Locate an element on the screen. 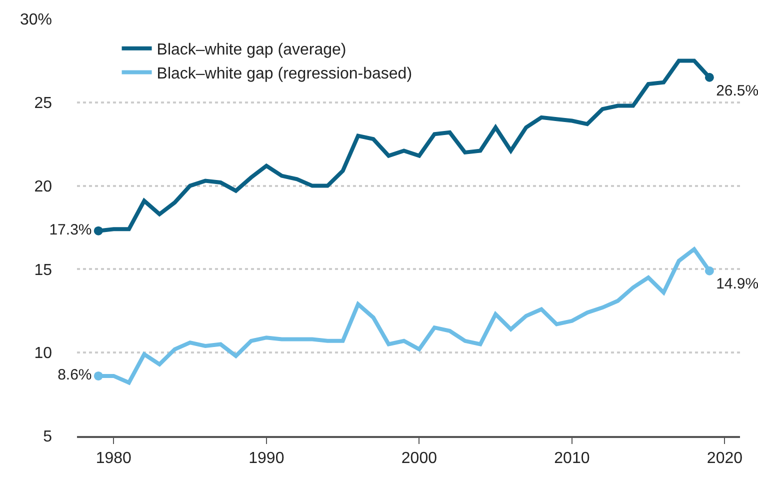 This screenshot has height=479, width=758. data-label: 26.5% is located at coordinates (737, 91).